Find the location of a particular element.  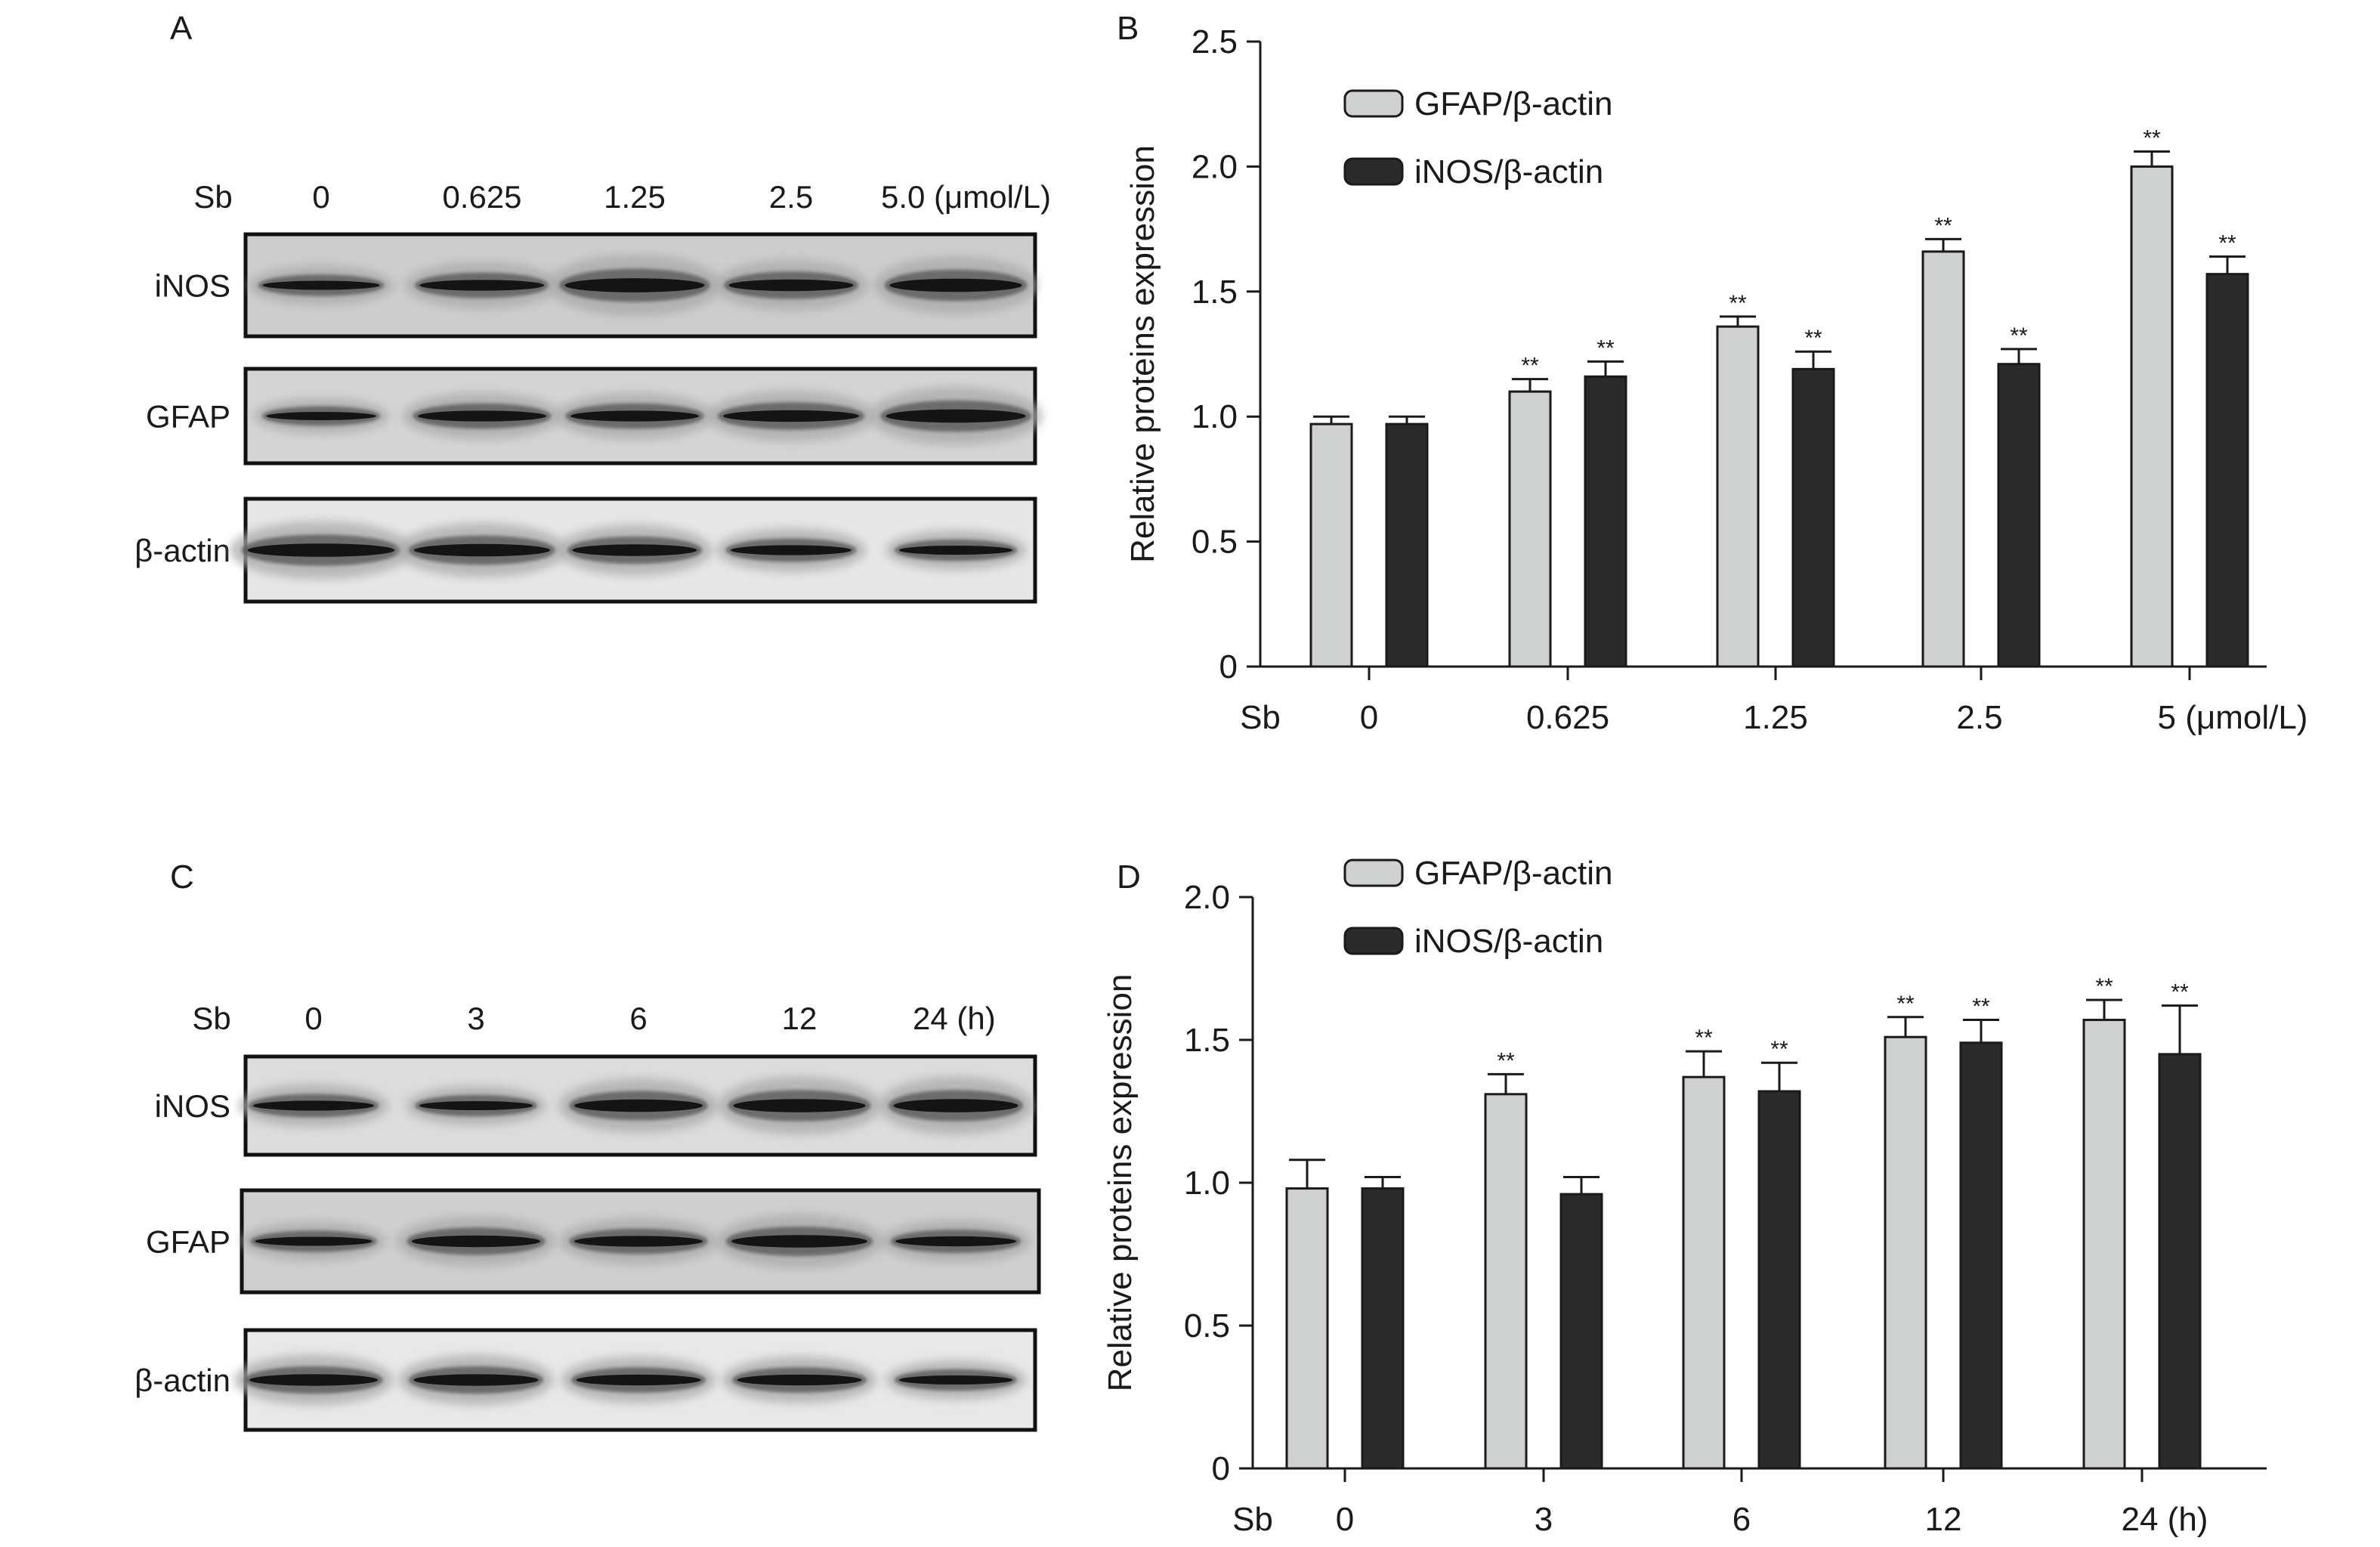

blot-lane-label: 12 is located at coordinates (800, 1018).